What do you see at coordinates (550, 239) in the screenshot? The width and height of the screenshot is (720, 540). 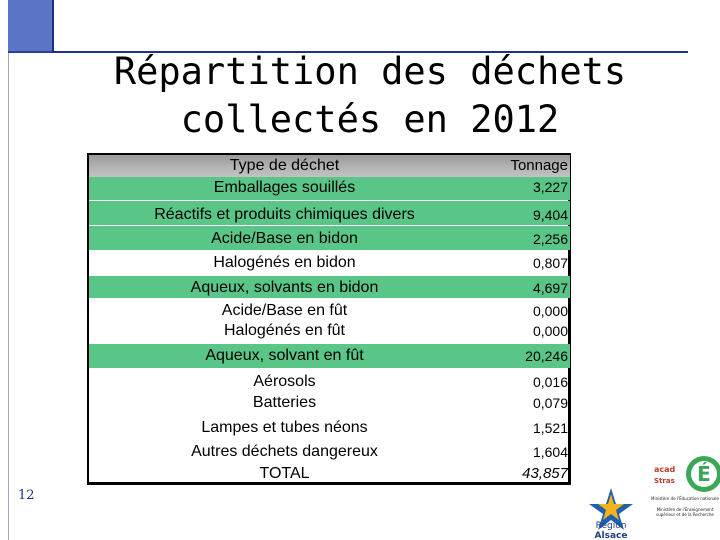 I see `row-value: 2,256` at bounding box center [550, 239].